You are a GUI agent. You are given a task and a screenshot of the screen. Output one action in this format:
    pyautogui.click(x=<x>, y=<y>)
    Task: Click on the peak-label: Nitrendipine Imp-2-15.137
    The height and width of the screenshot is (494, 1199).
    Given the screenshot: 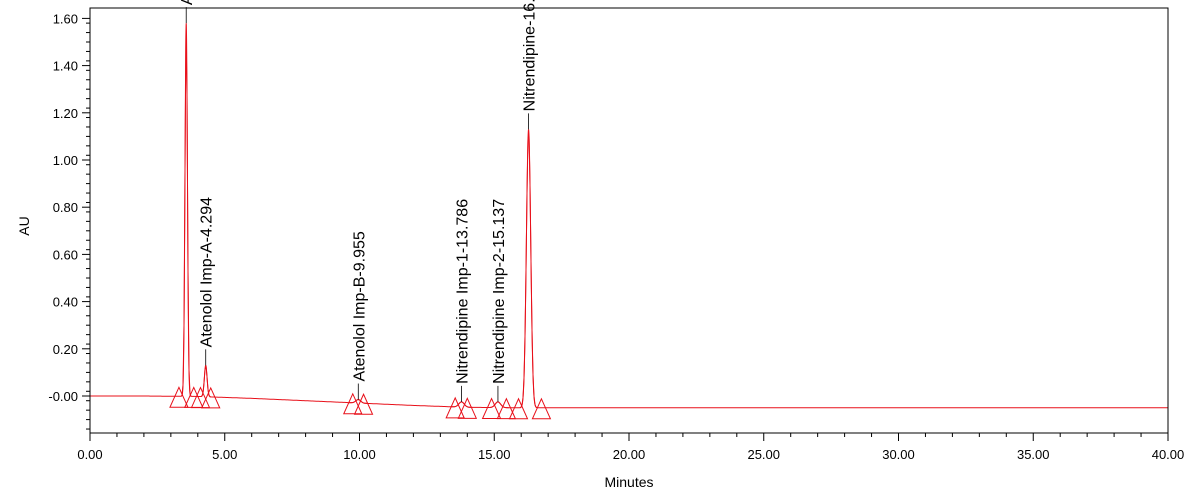 What is the action you would take?
    pyautogui.click(x=499, y=291)
    